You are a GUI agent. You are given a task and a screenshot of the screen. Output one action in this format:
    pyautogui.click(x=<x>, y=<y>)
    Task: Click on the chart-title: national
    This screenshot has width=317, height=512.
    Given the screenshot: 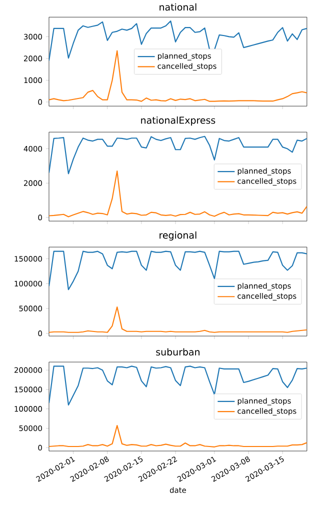 What is the action you would take?
    pyautogui.click(x=178, y=7)
    